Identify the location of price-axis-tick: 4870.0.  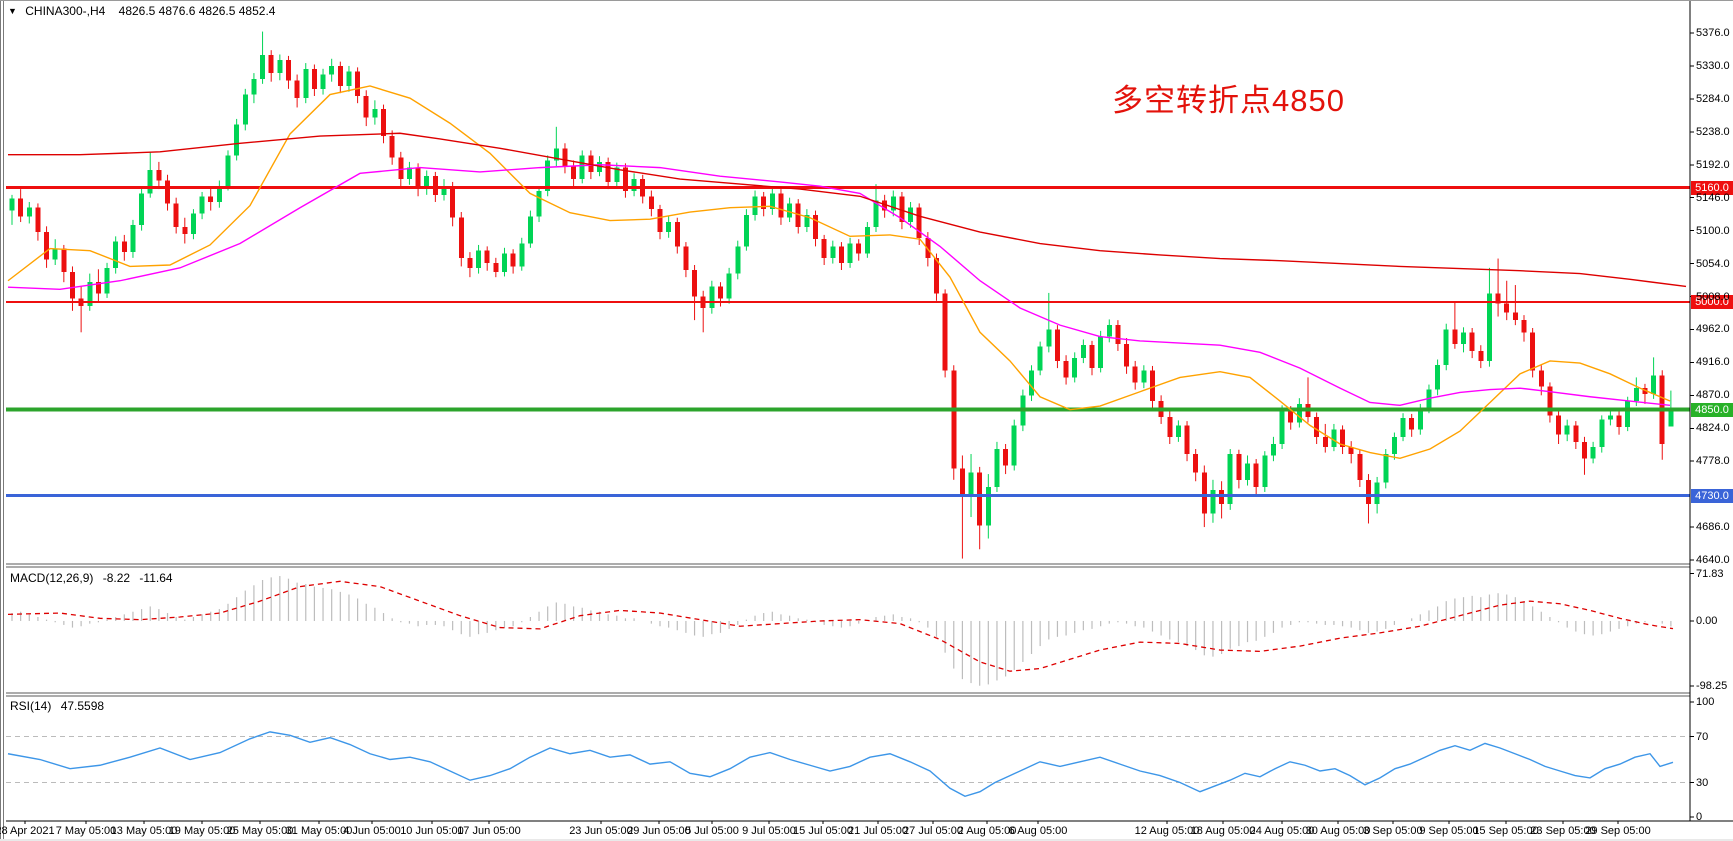
(1713, 395).